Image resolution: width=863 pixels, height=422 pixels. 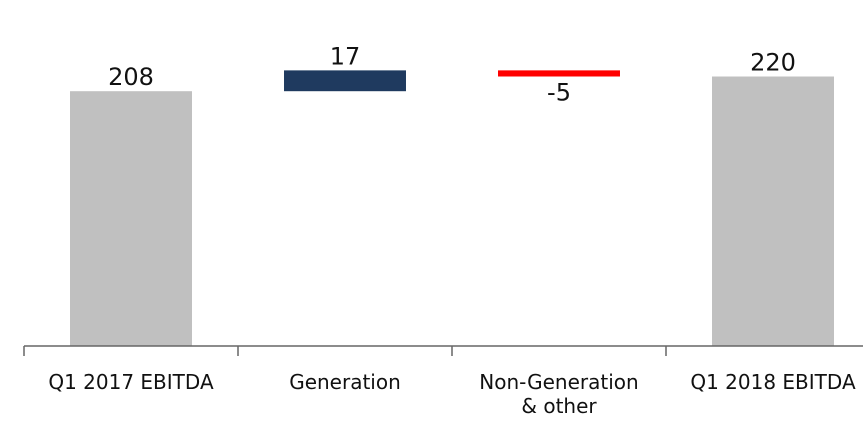 What do you see at coordinates (345, 382) in the screenshot?
I see `x-tick-label: Generation` at bounding box center [345, 382].